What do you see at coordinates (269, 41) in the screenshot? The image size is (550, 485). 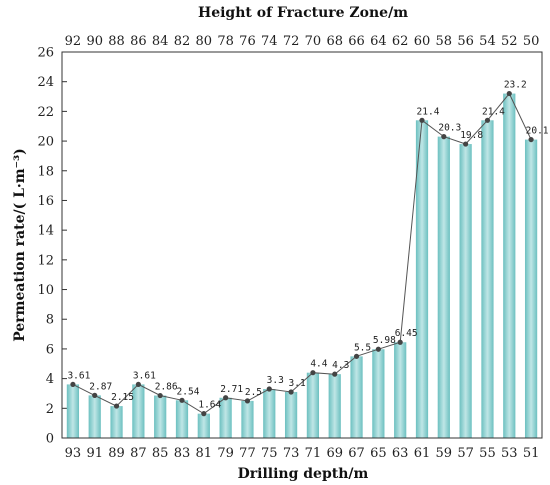 I see `top-tick-label: 74` at bounding box center [269, 41].